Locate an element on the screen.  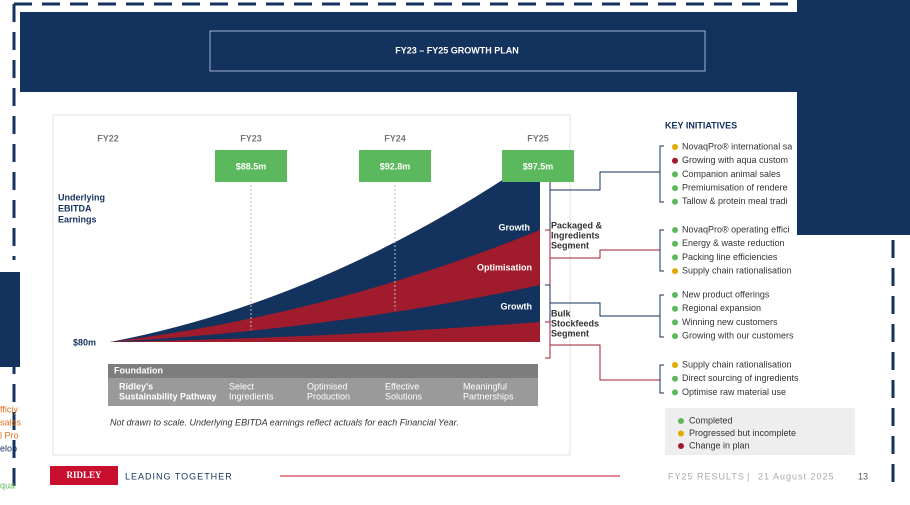
layer-label: Optimisation is located at coordinates (504, 267).